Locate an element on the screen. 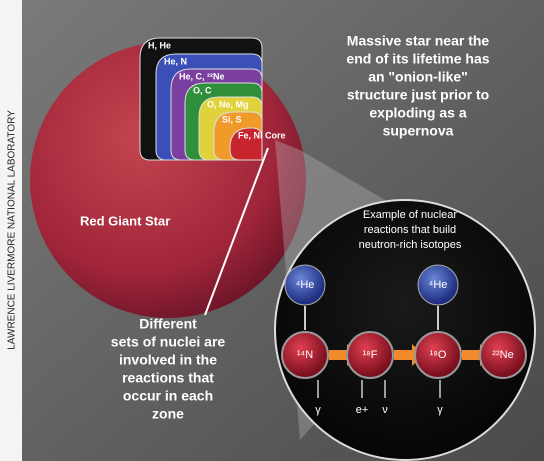 This screenshot has height=461, width=544. emission-label: ν is located at coordinates (385, 410).